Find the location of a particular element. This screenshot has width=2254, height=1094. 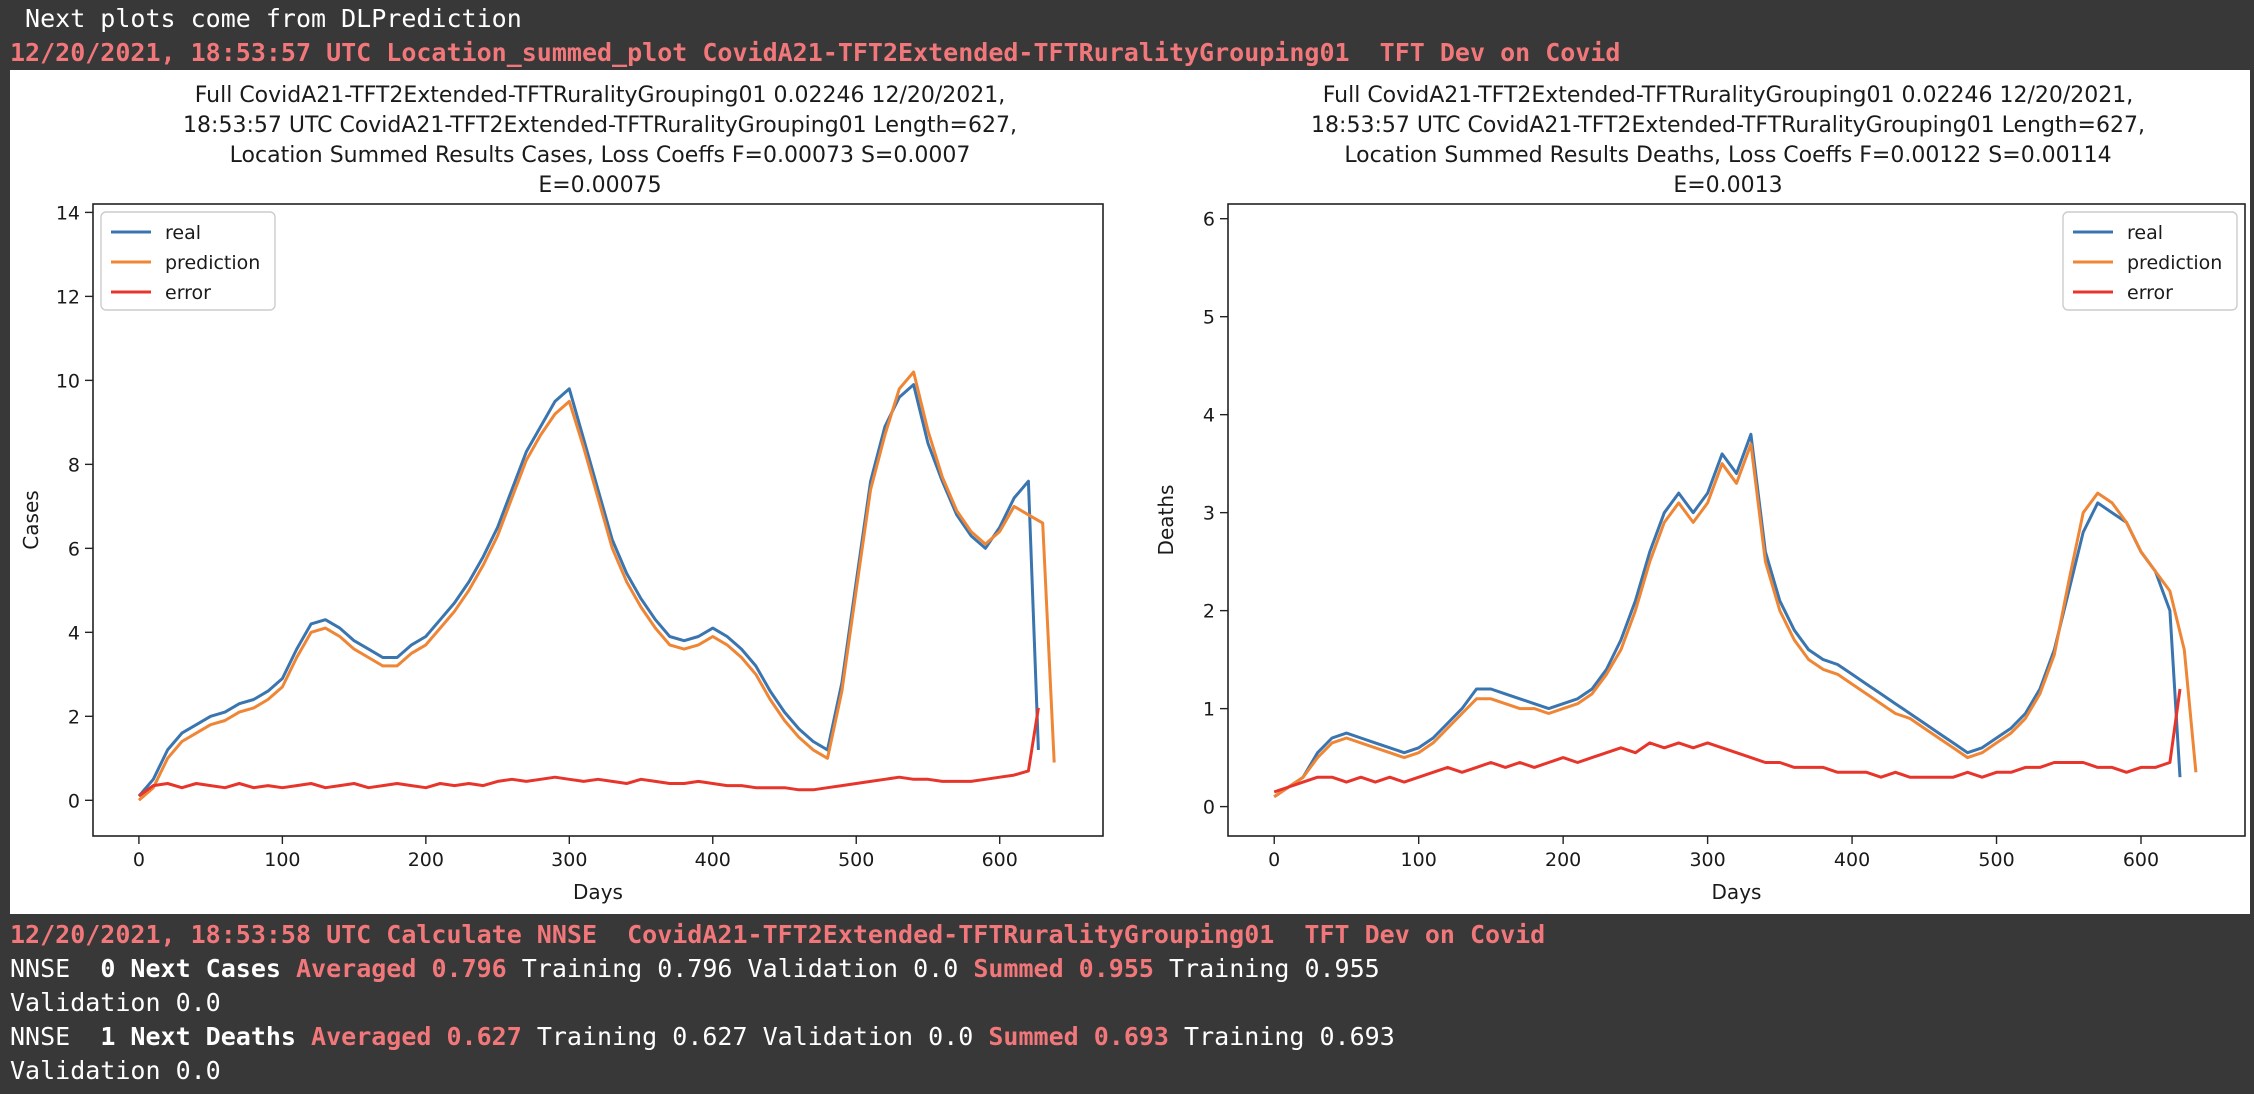

nnse-validation-deaths: Validation 0.0 is located at coordinates (115, 1070).